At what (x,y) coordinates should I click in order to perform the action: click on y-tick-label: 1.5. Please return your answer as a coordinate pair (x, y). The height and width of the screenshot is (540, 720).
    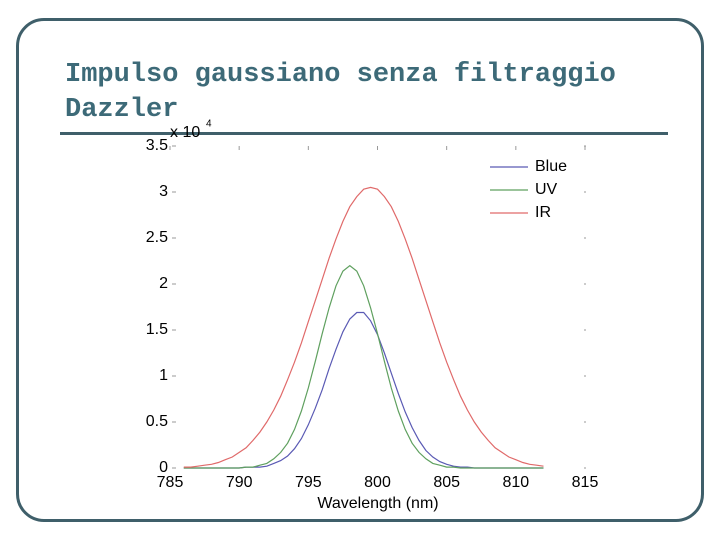
    Looking at the image, I should click on (157, 329).